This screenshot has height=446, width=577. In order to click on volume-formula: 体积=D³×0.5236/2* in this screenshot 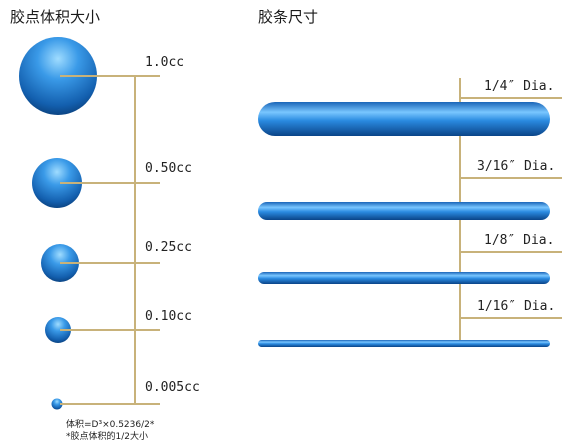, I will do `click(110, 425)`.